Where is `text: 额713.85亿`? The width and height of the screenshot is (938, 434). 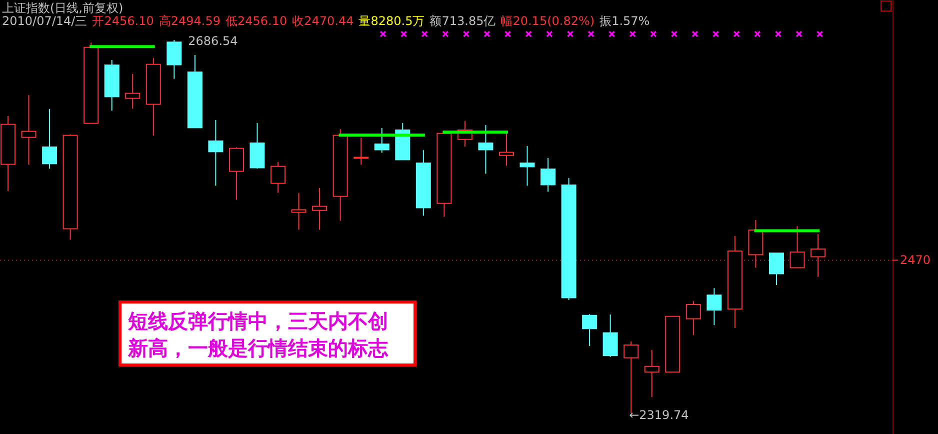
text: 额713.85亿 is located at coordinates (463, 21).